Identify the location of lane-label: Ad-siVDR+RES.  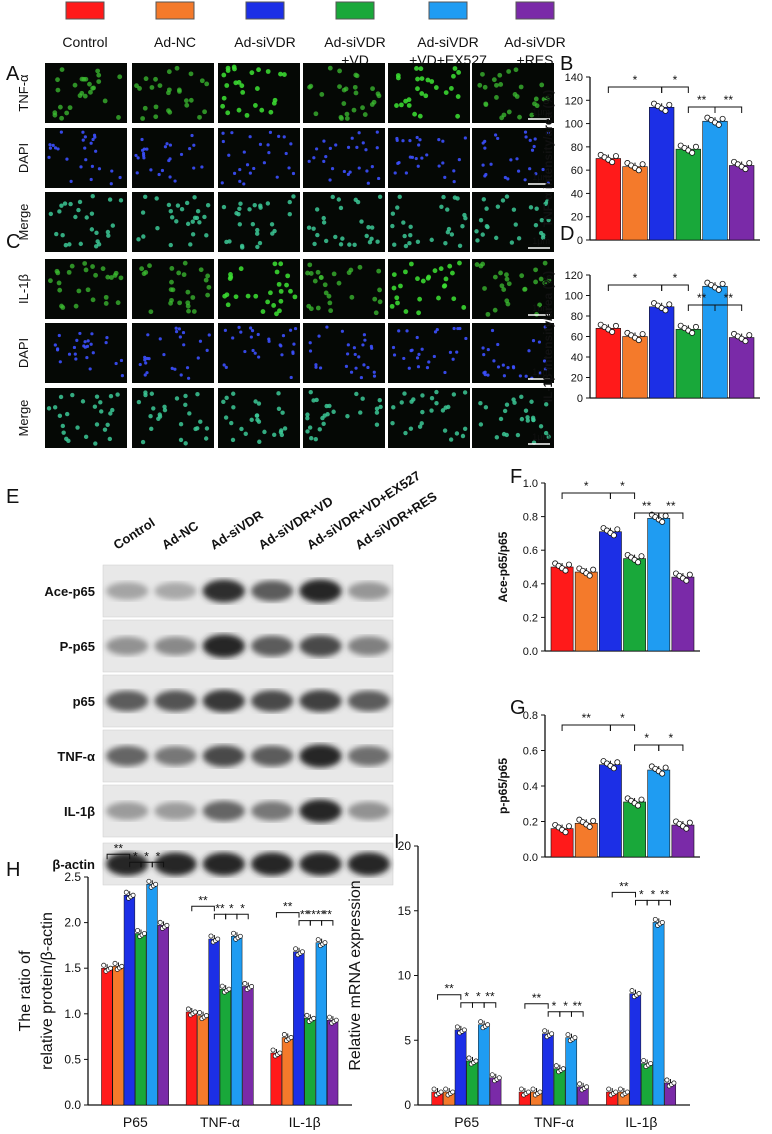
(396, 520).